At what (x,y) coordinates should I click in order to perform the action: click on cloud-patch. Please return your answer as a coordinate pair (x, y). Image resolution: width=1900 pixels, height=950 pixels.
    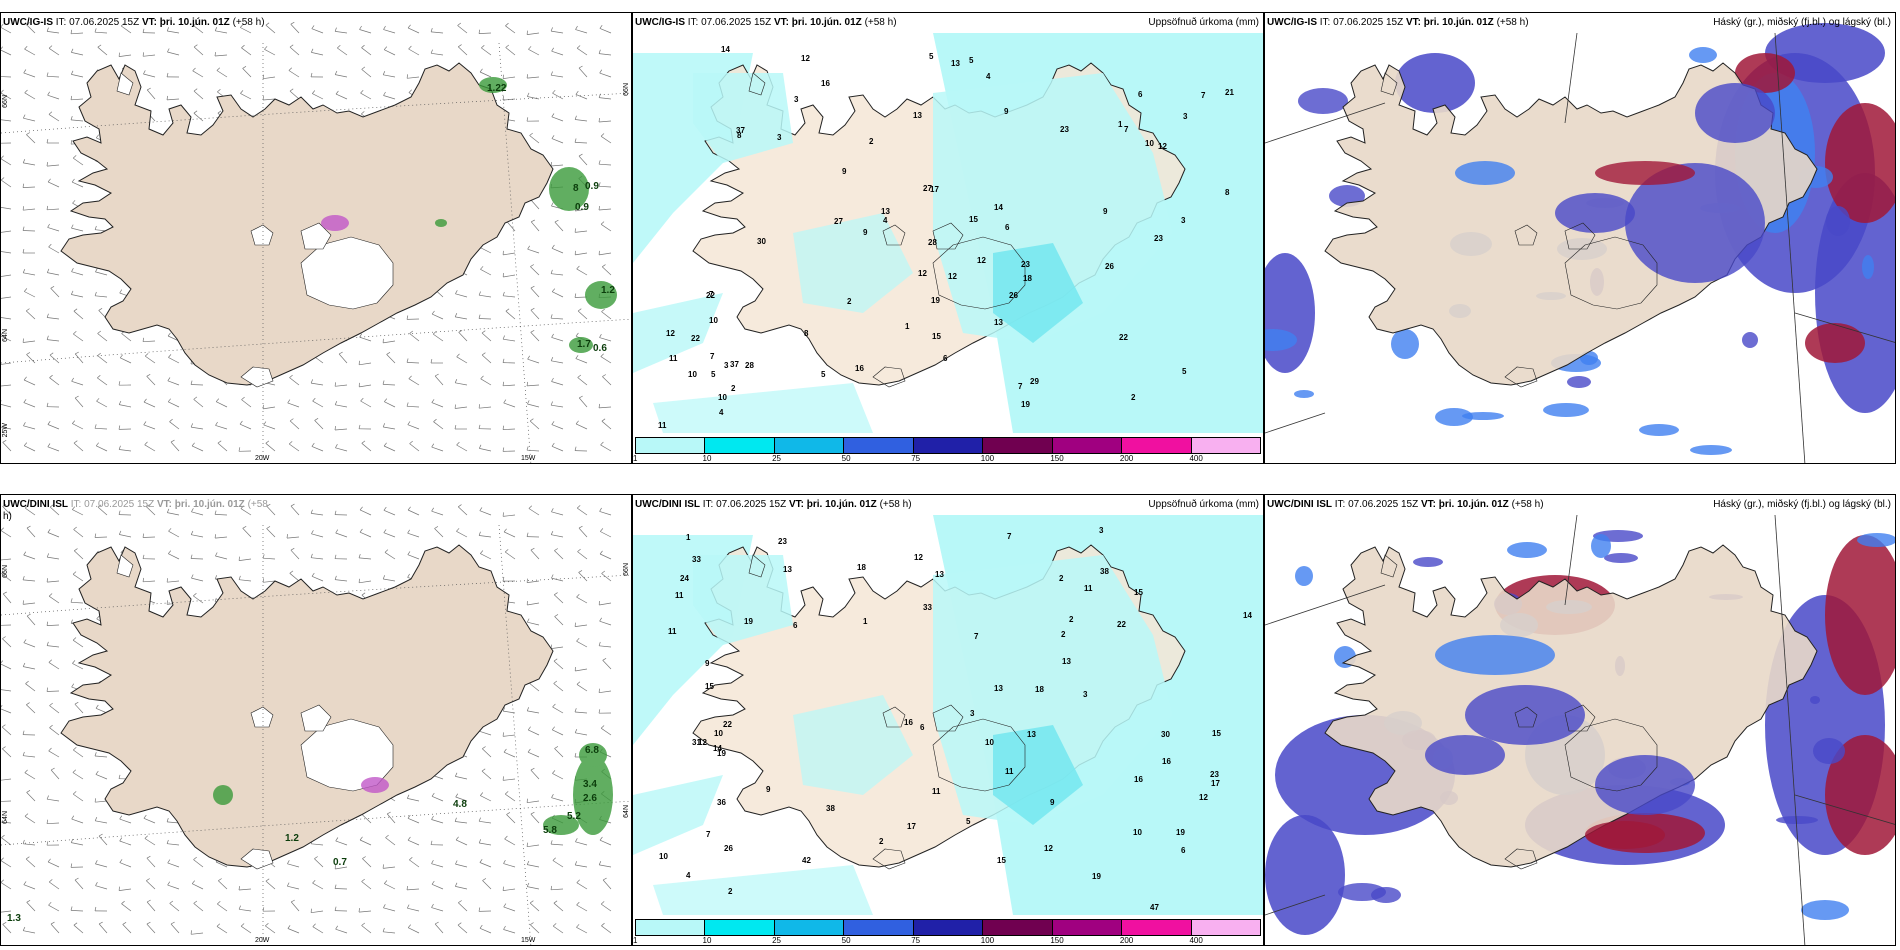
    Looking at the image, I should click on (1304, 394).